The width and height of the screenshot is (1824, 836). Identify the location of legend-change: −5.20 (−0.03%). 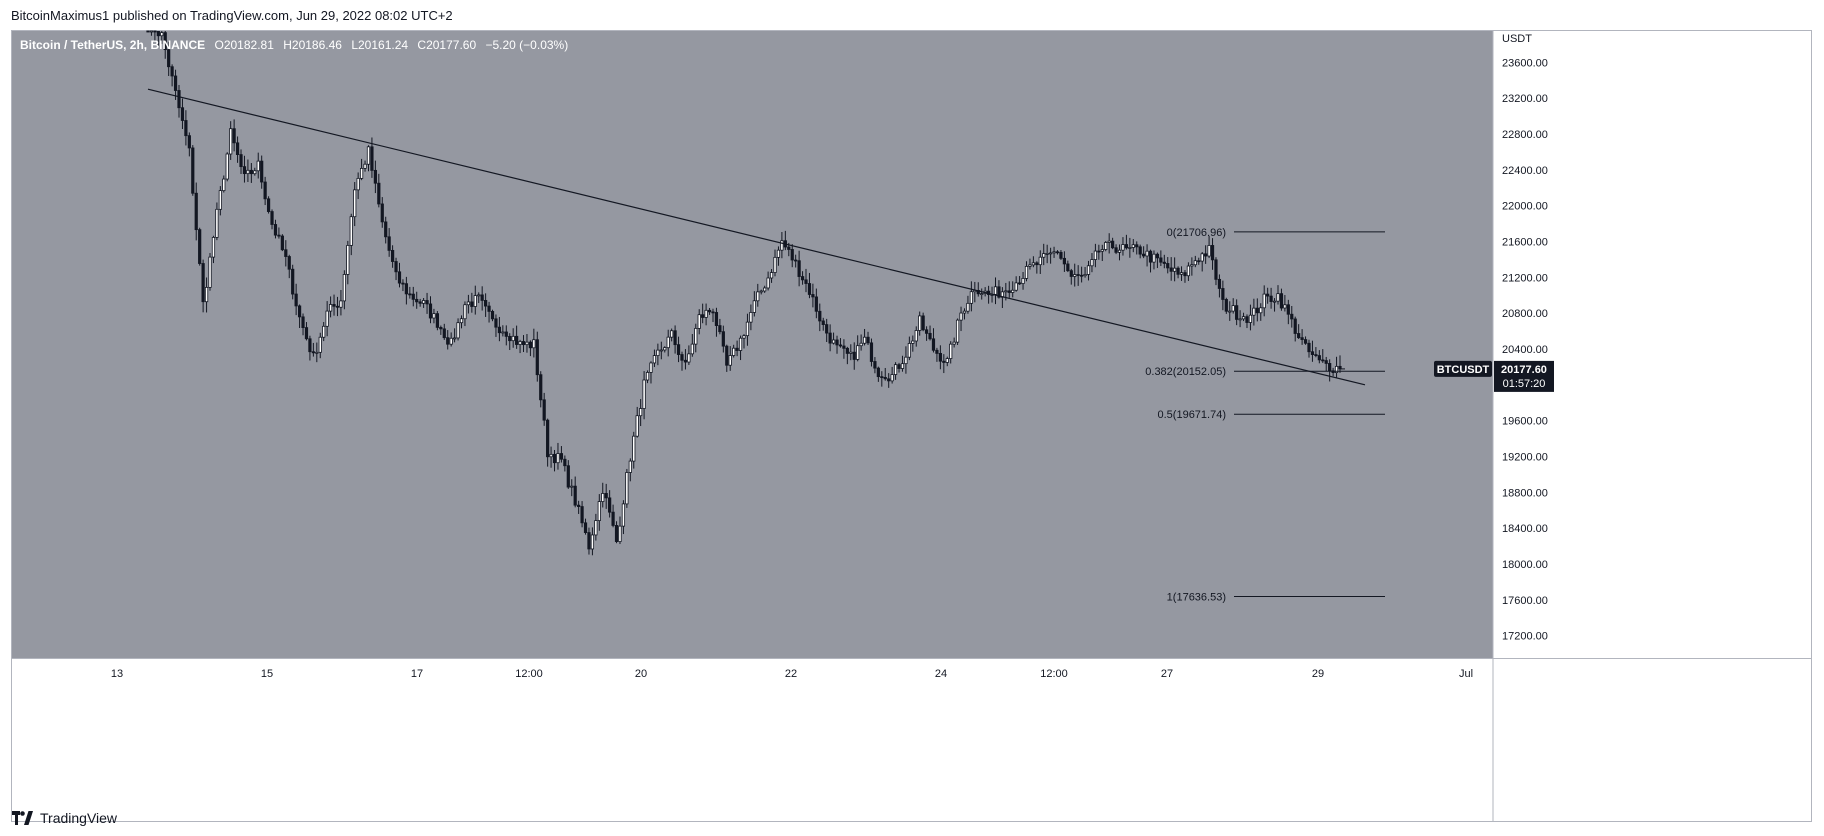
(527, 45).